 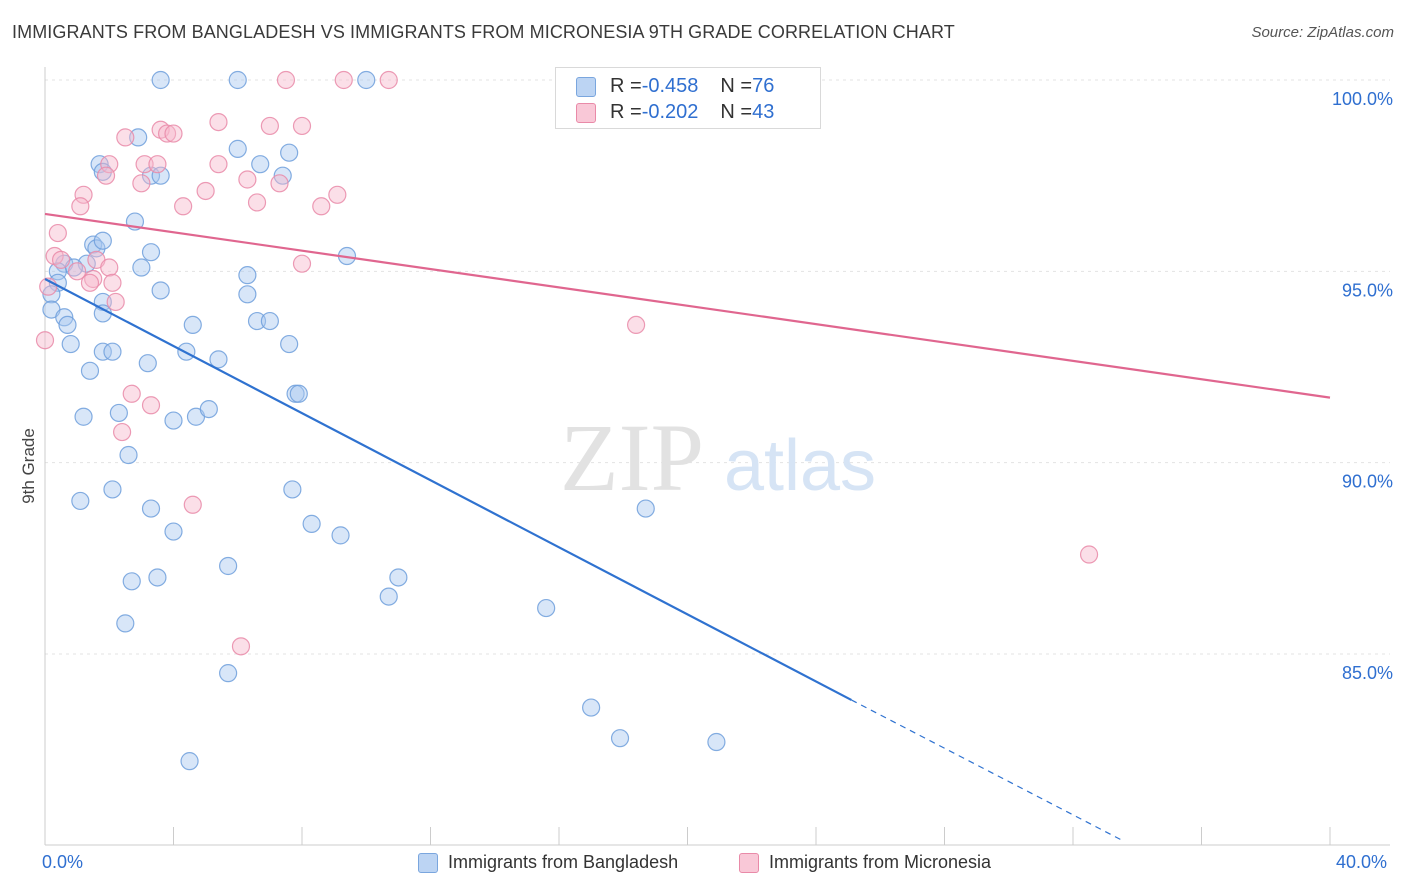 What do you see at coordinates (1367, 290) in the screenshot?
I see `y-tick-label: 95.0%` at bounding box center [1367, 290].